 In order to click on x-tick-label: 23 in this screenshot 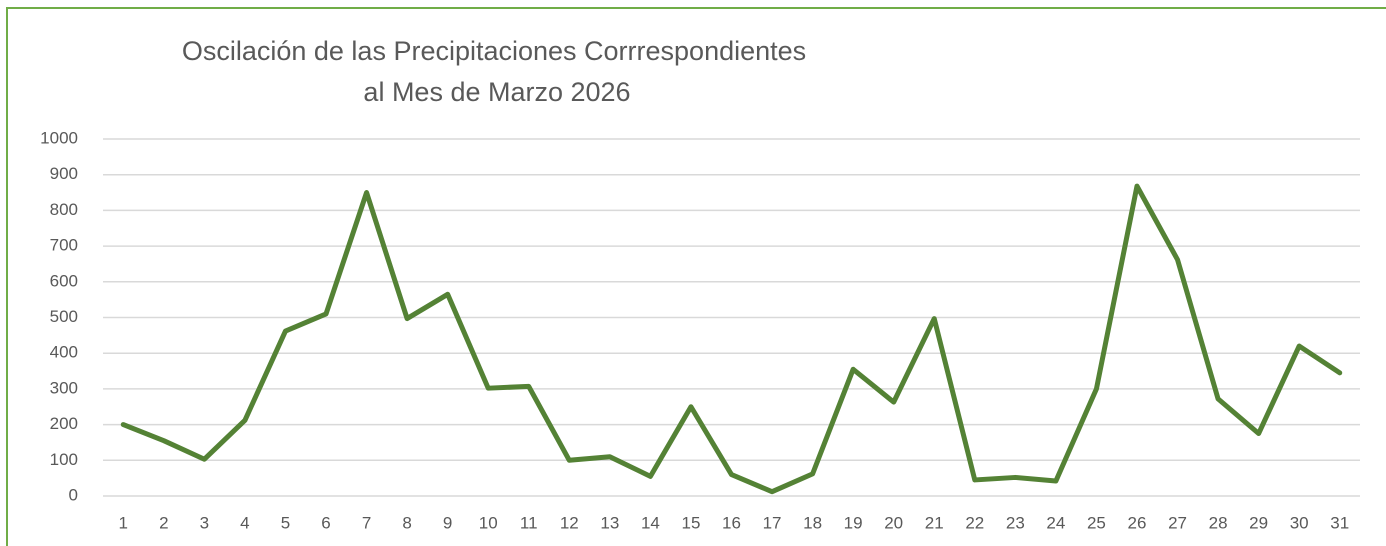, I will do `click(1015, 522)`.